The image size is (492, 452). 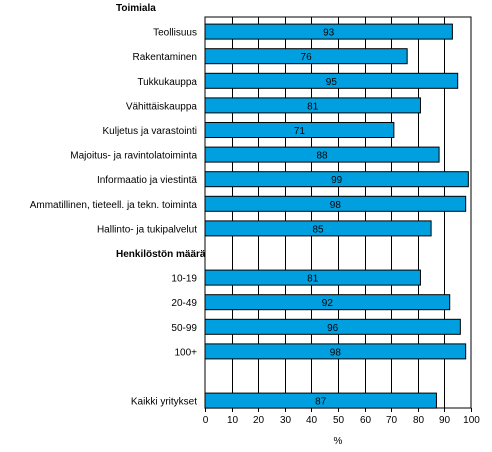 What do you see at coordinates (165, 57) in the screenshot?
I see `category-label: Rakentaminen` at bounding box center [165, 57].